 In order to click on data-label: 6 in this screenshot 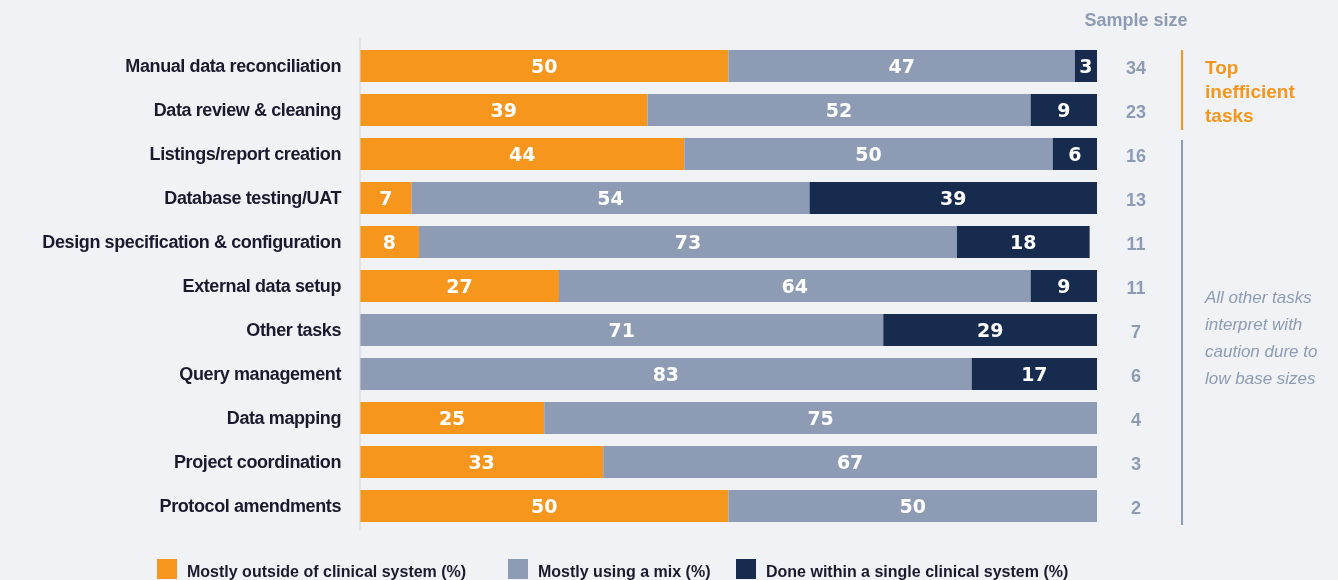, I will do `click(1075, 153)`.